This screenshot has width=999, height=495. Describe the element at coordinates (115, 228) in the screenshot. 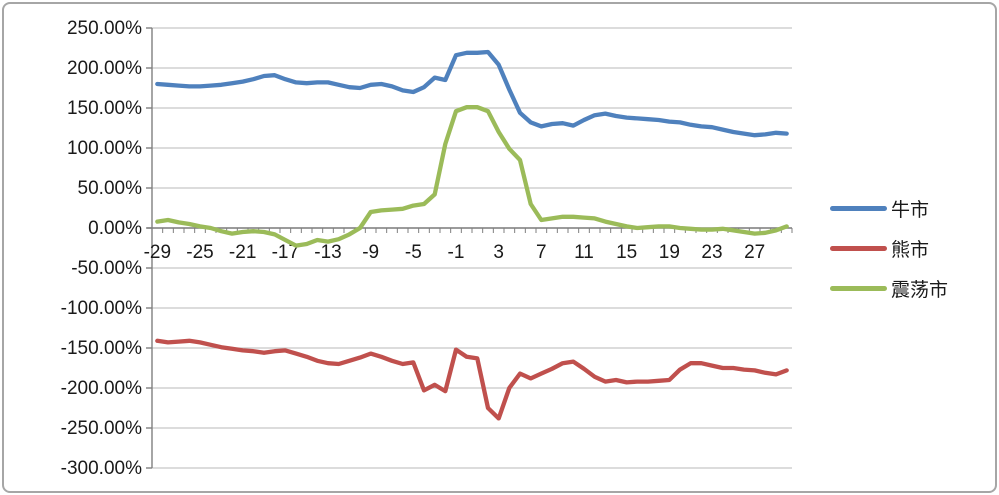

I see `svg-text: 0.00%` at that location.